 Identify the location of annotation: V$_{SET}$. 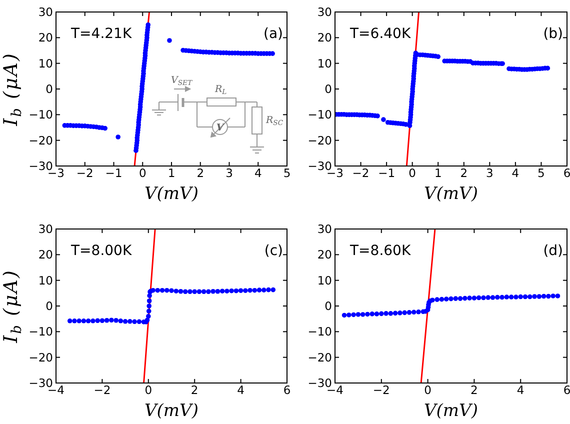
(182, 81).